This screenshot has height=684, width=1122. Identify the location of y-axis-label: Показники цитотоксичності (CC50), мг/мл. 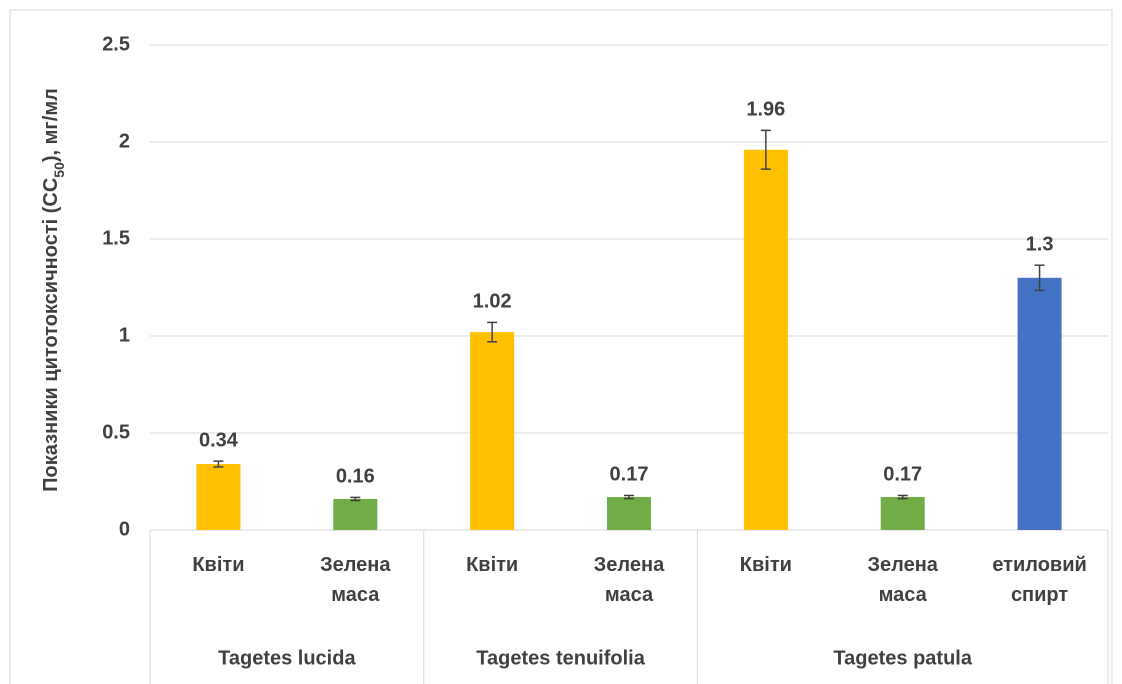
(53, 290).